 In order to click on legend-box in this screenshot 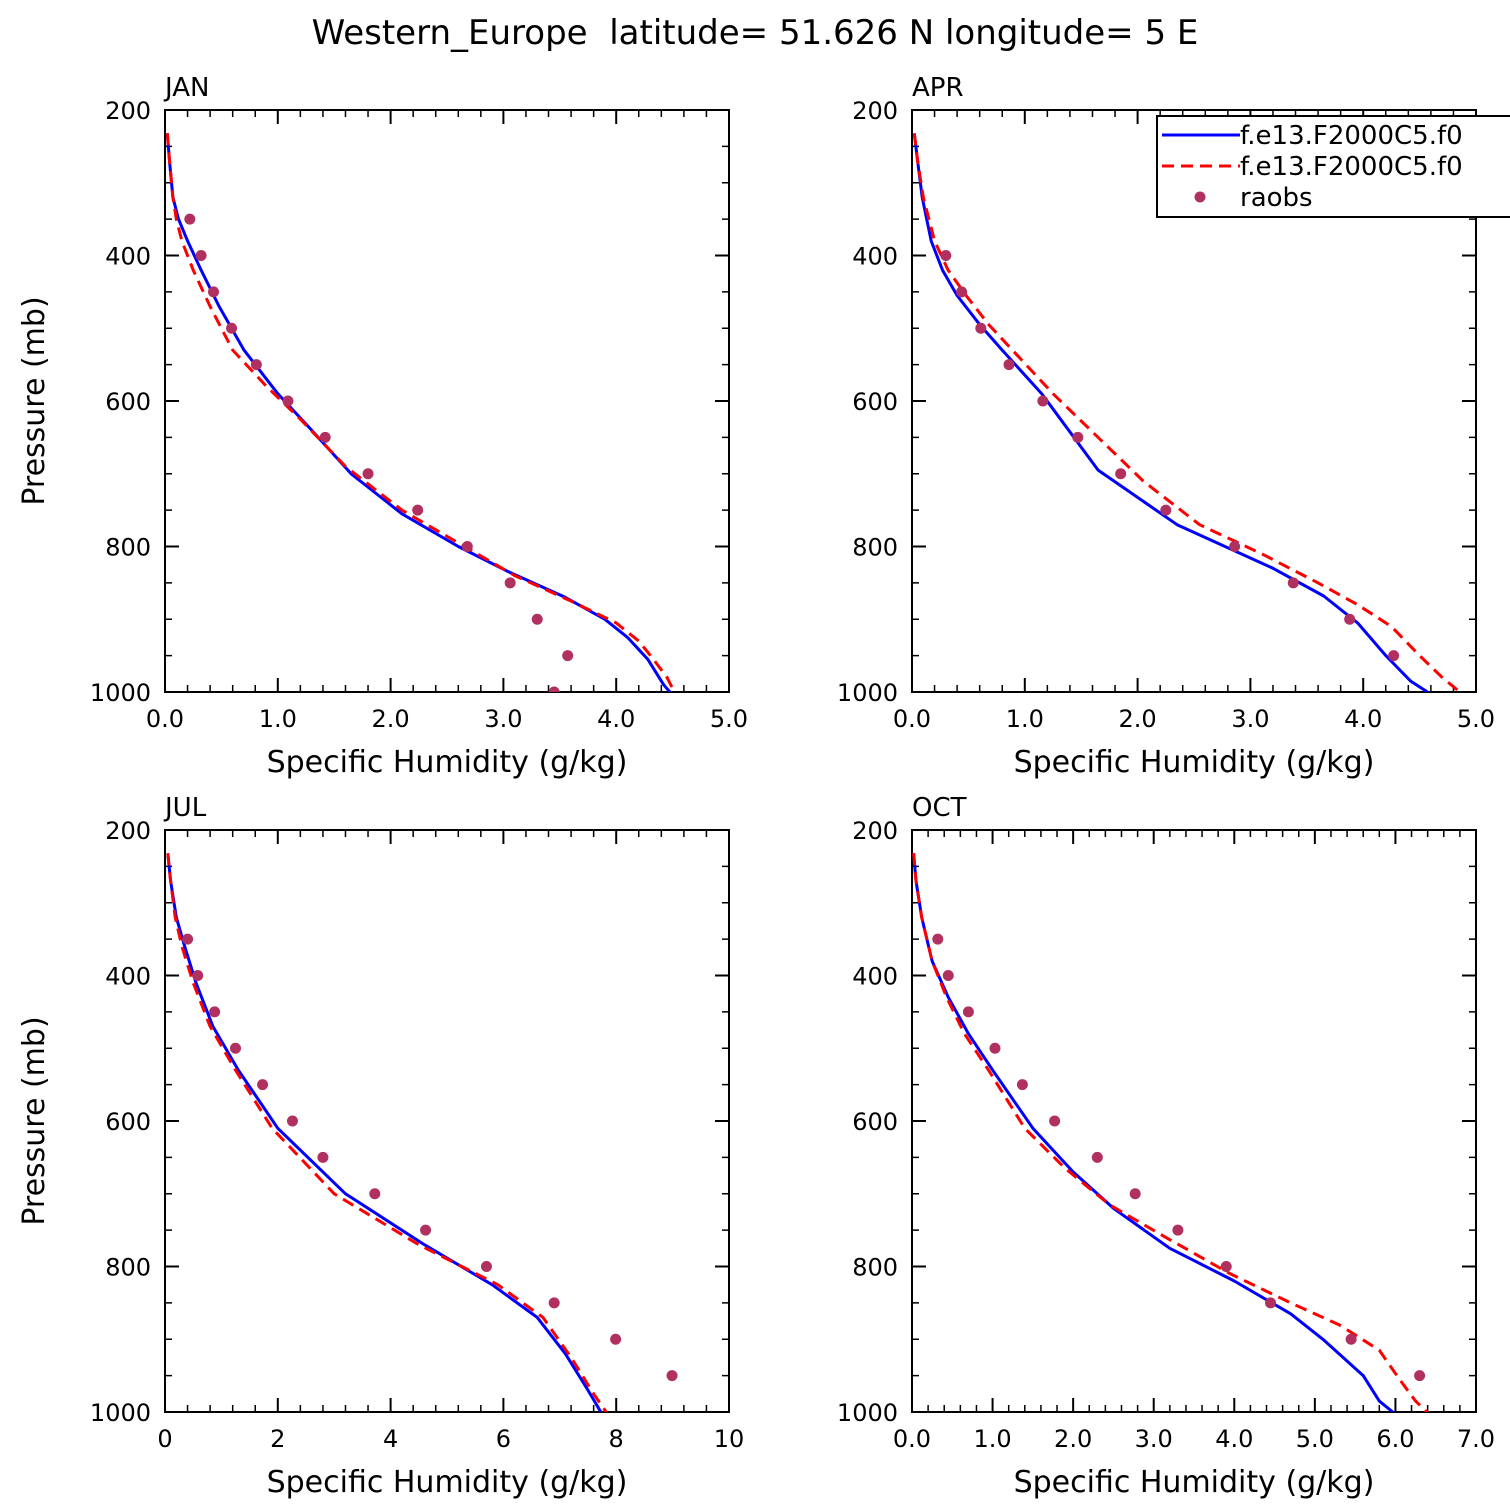, I will do `click(1333, 166)`.